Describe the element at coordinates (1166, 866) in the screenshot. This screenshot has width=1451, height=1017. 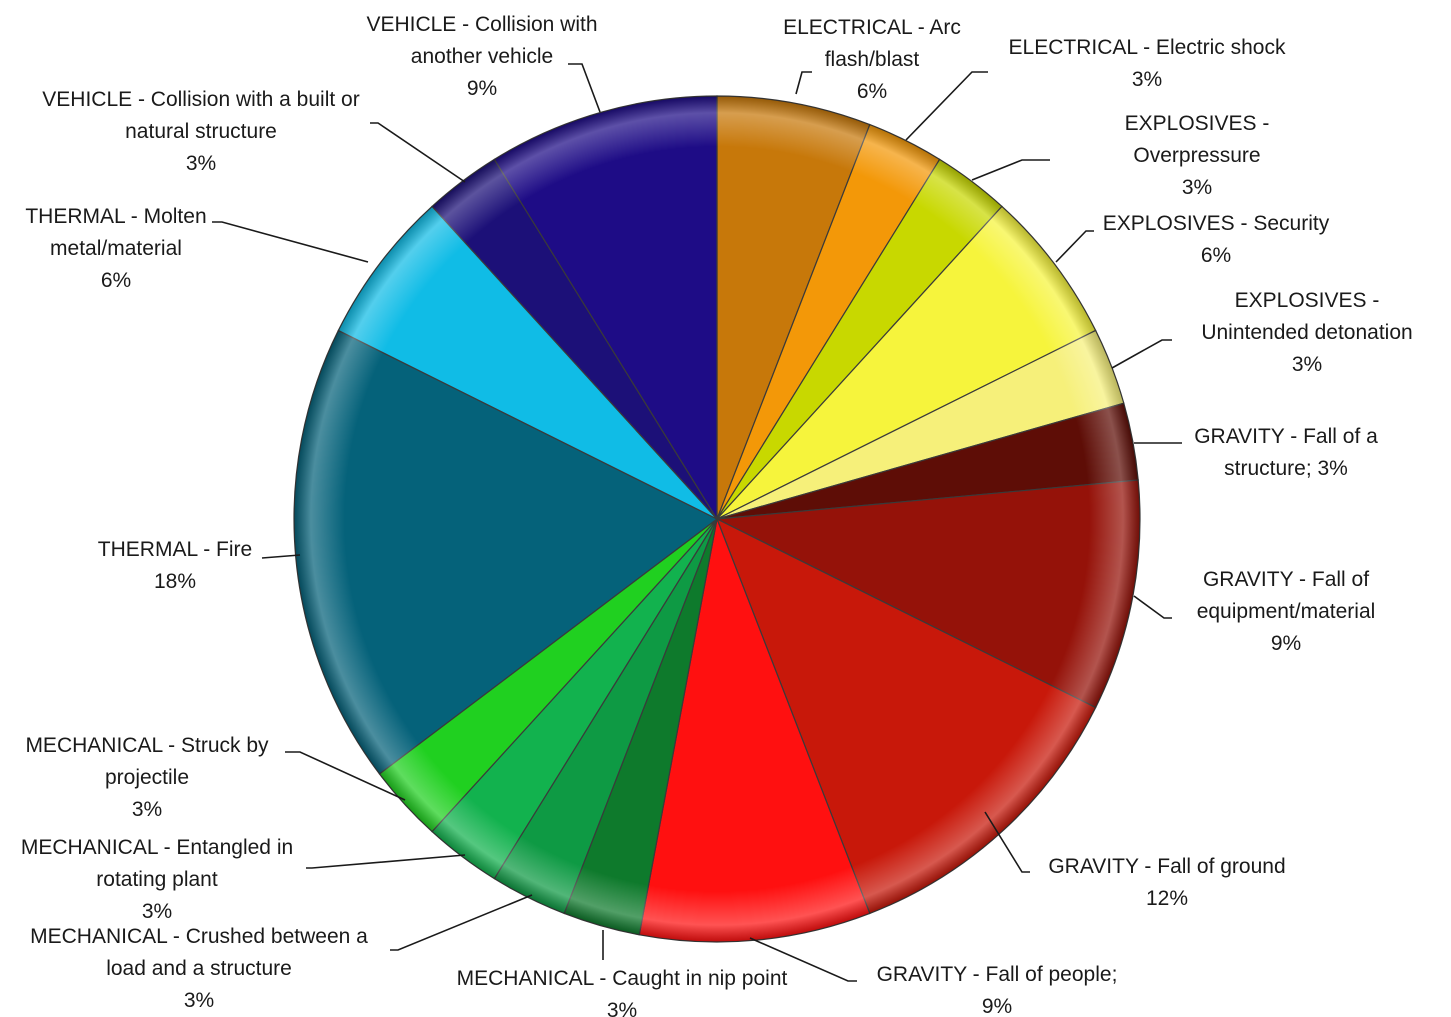
I see `slice-label-line: GRAVITY - Fall of ground` at that location.